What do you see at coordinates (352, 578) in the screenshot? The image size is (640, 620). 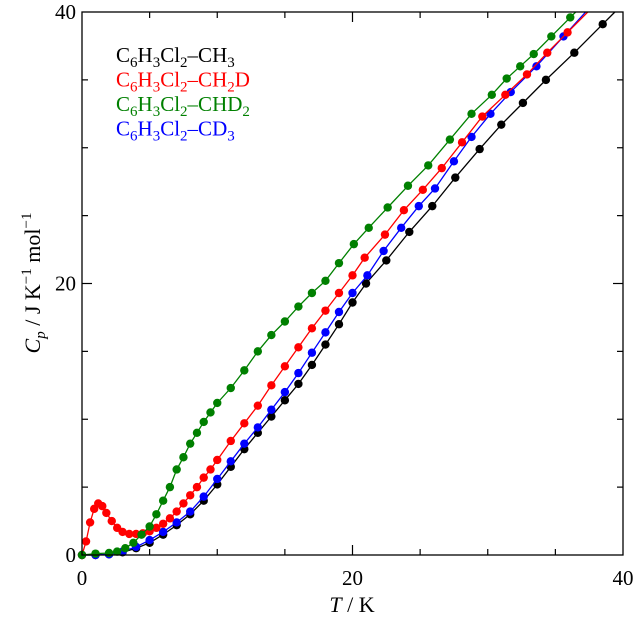 I see `x-tick-label: 20` at bounding box center [352, 578].